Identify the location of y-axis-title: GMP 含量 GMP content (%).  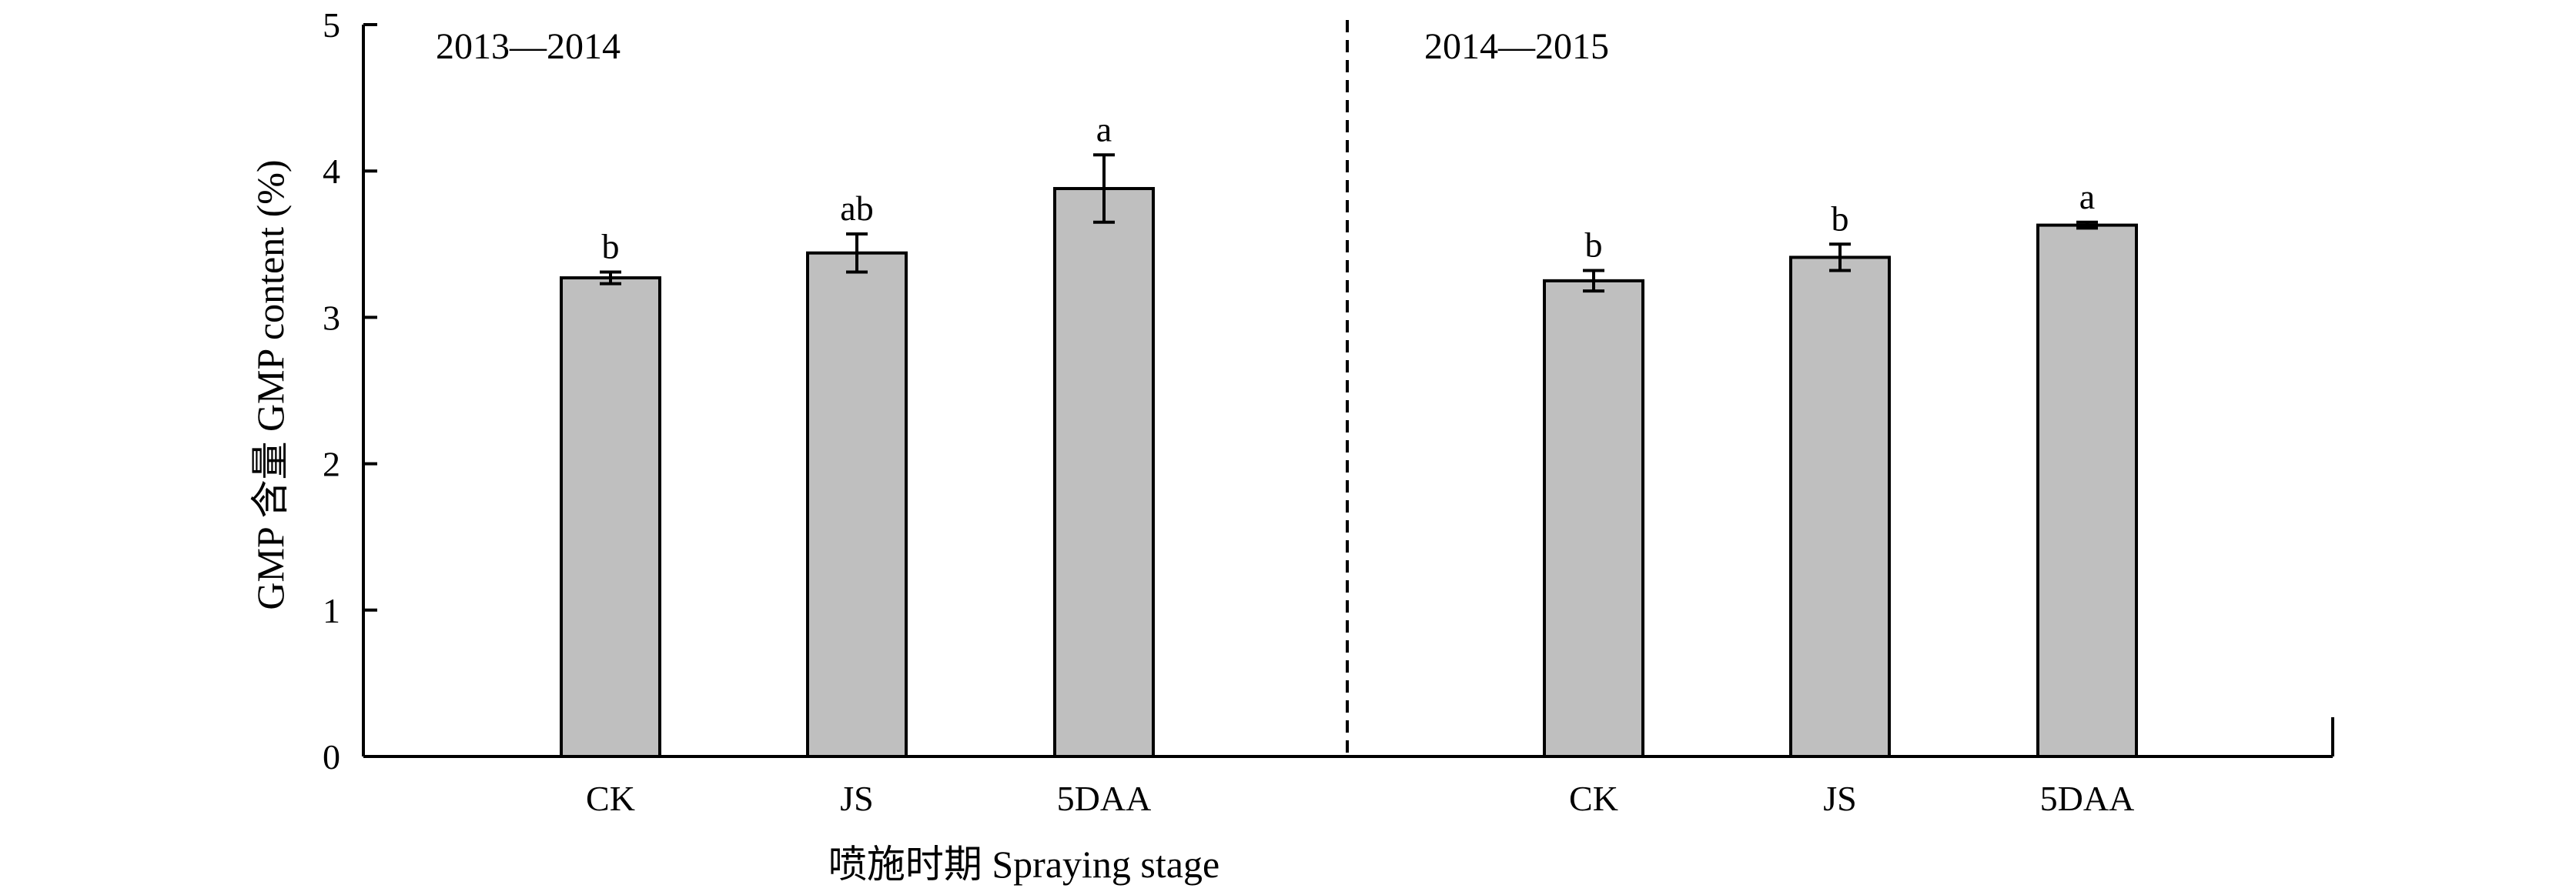
(271, 384).